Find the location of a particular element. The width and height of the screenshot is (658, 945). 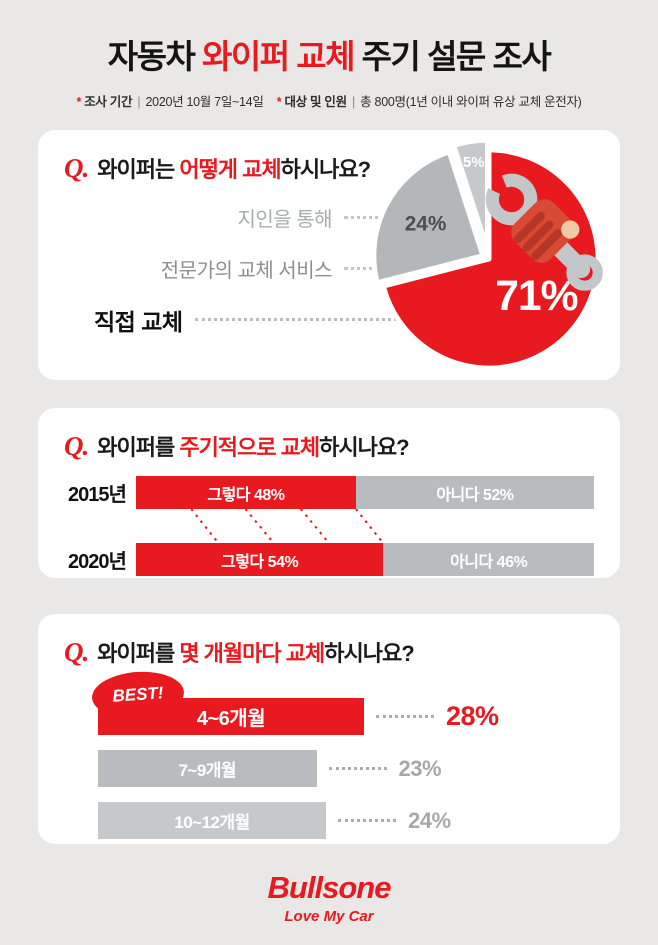

percent-label: 24% is located at coordinates (429, 820).